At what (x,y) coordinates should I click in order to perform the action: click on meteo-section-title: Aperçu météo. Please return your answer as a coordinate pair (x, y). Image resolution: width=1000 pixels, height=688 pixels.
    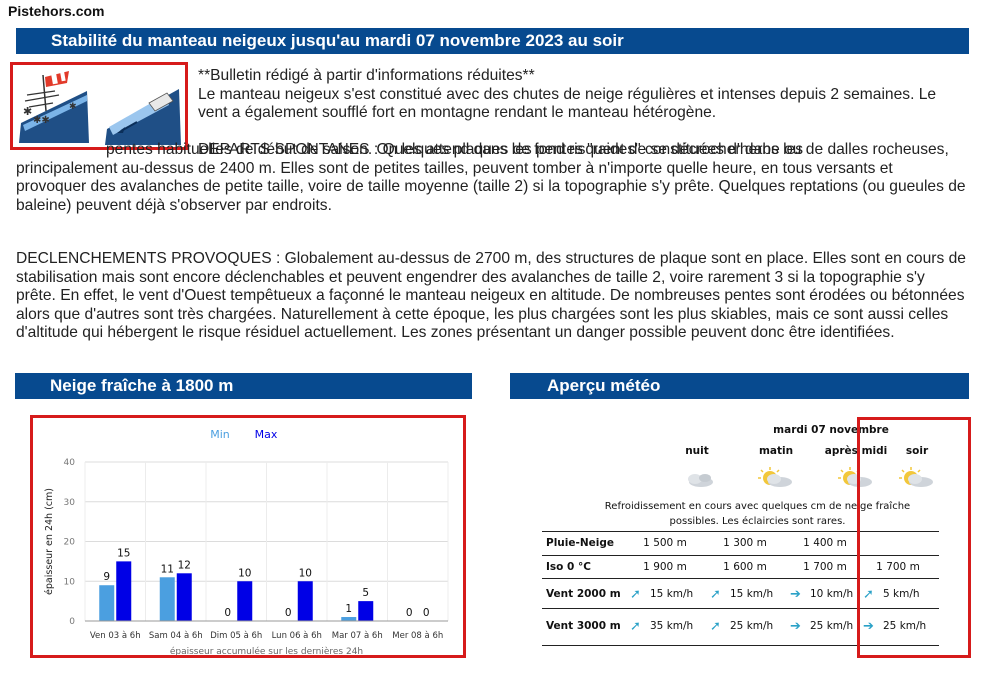
    Looking at the image, I should click on (739, 386).